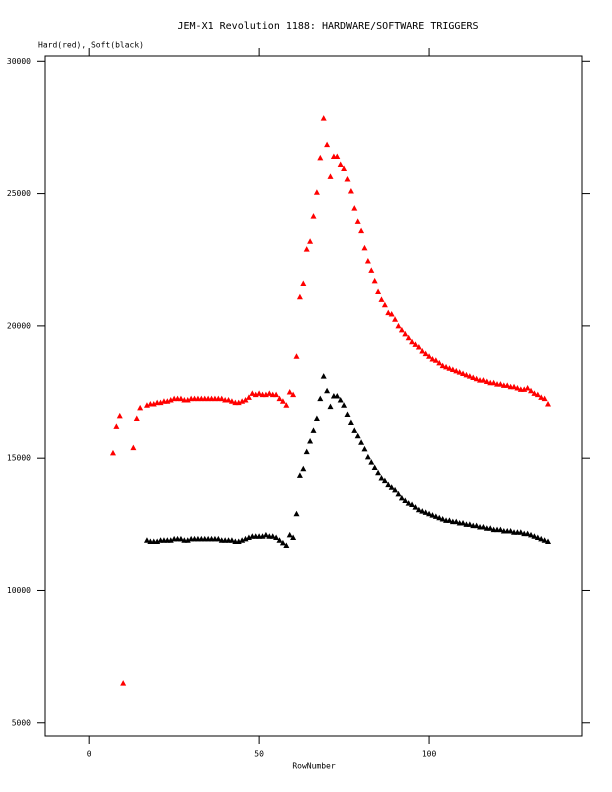 The height and width of the screenshot is (792, 612). What do you see at coordinates (429, 754) in the screenshot?
I see `x-tick-label: 100` at bounding box center [429, 754].